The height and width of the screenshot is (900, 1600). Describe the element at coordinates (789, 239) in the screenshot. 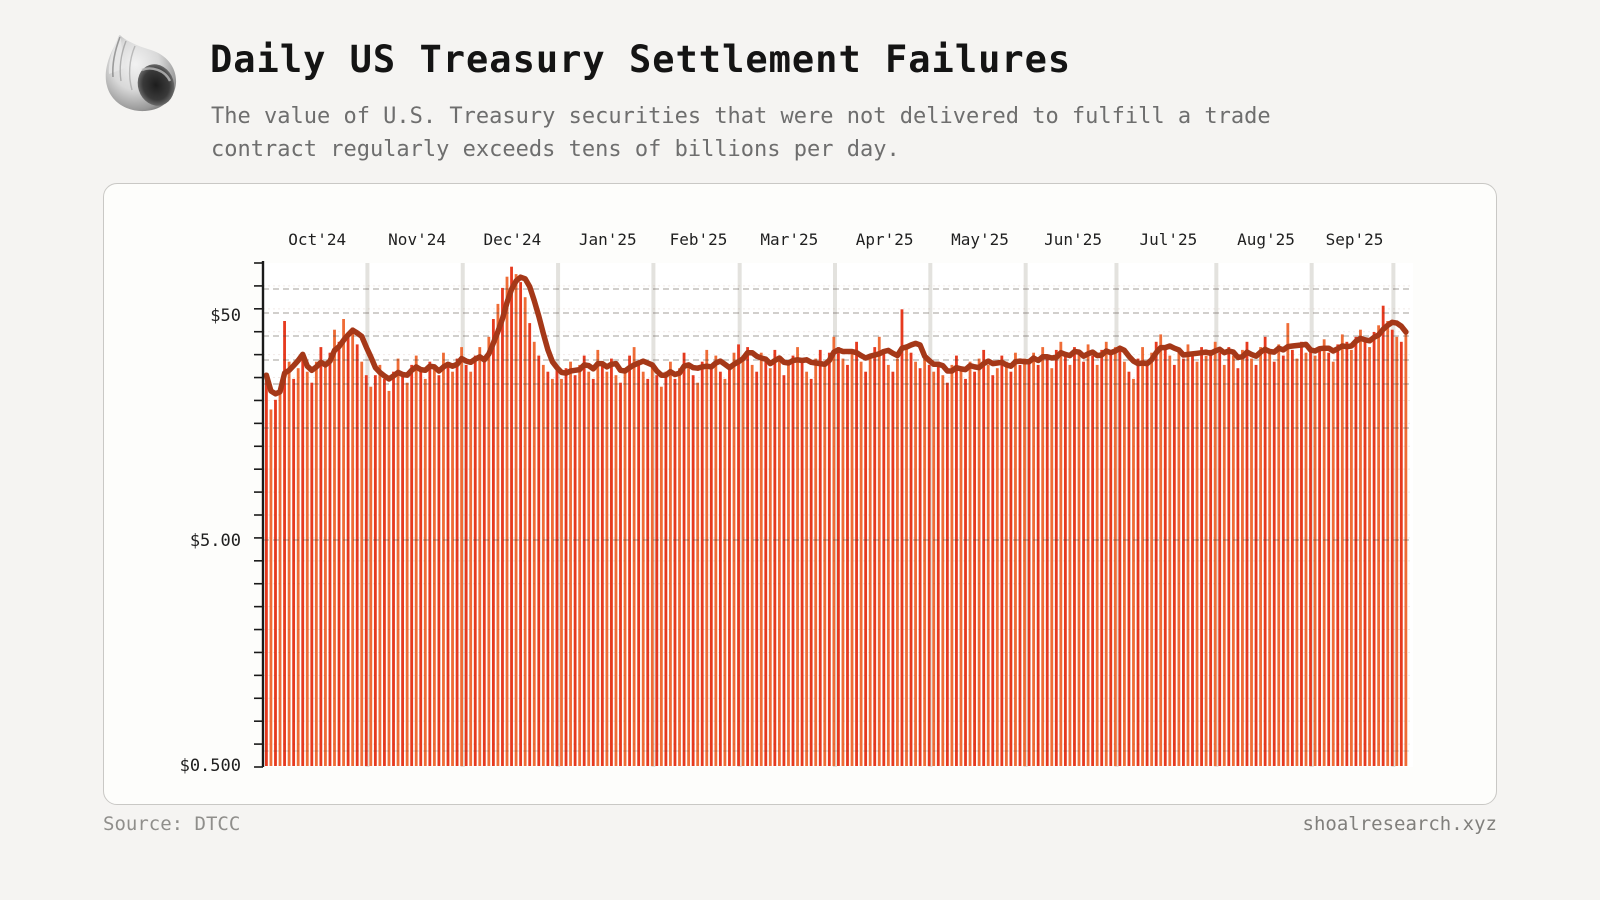

I see `x-month-label: Mar'25` at that location.